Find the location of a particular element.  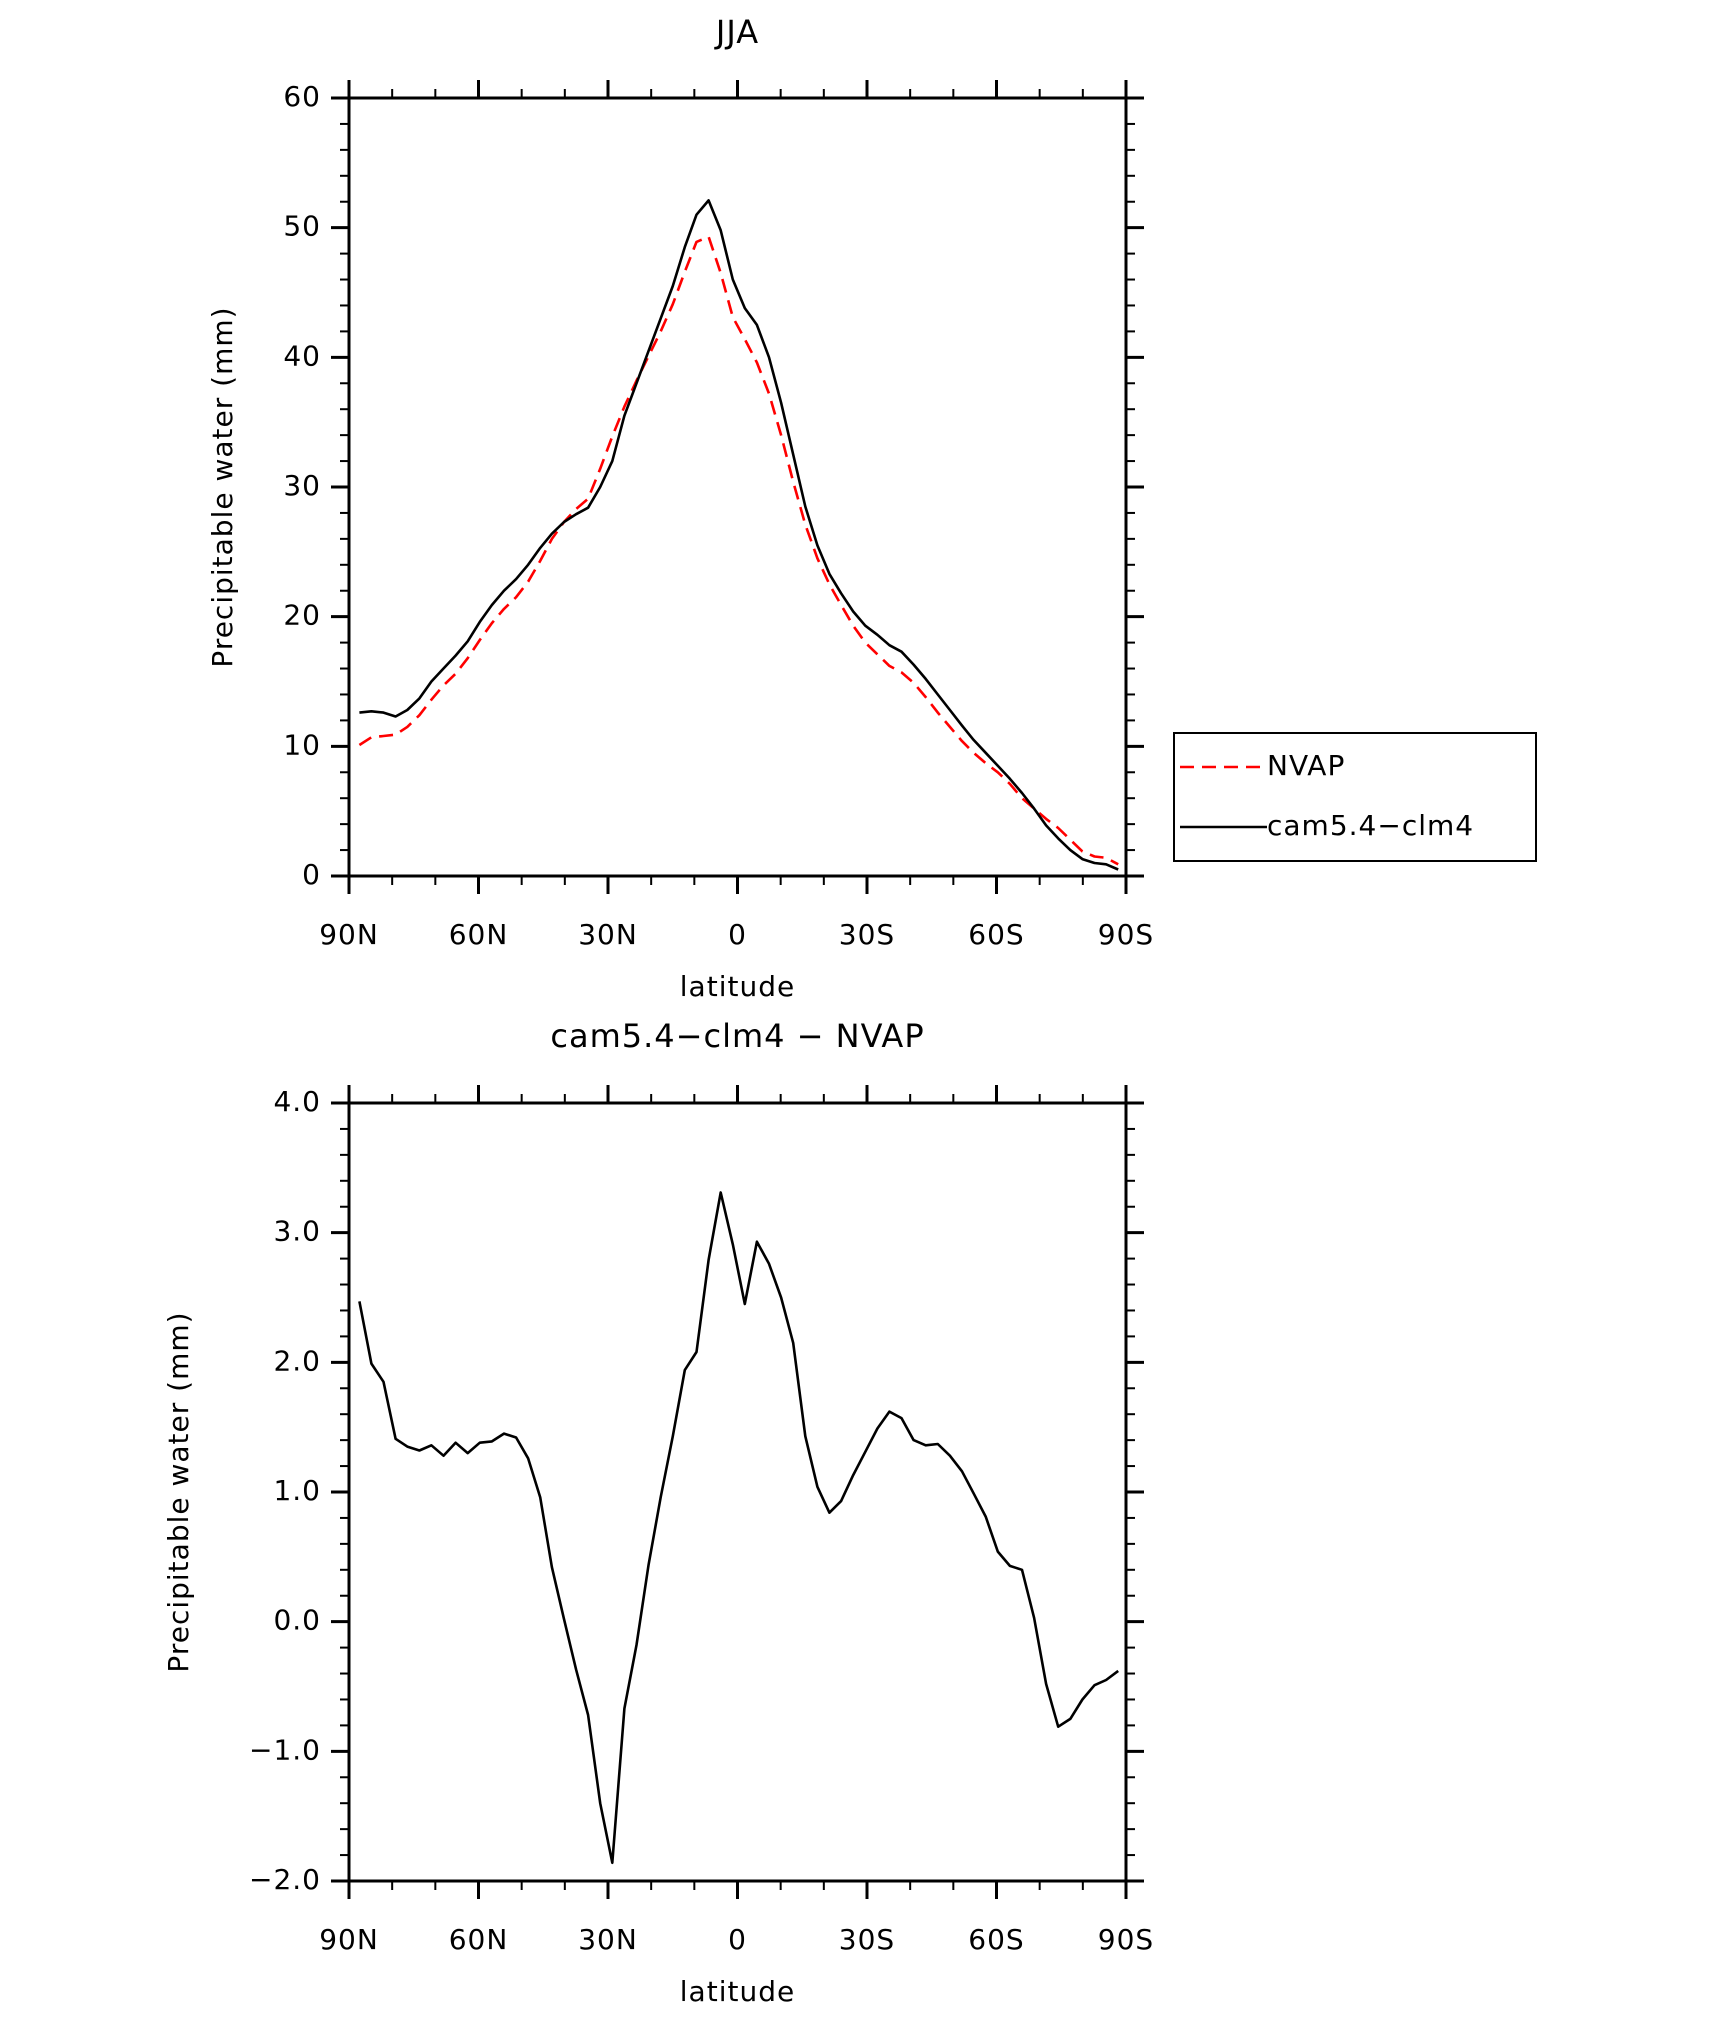

y-tick-label: 1.0 is located at coordinates (297, 1490).